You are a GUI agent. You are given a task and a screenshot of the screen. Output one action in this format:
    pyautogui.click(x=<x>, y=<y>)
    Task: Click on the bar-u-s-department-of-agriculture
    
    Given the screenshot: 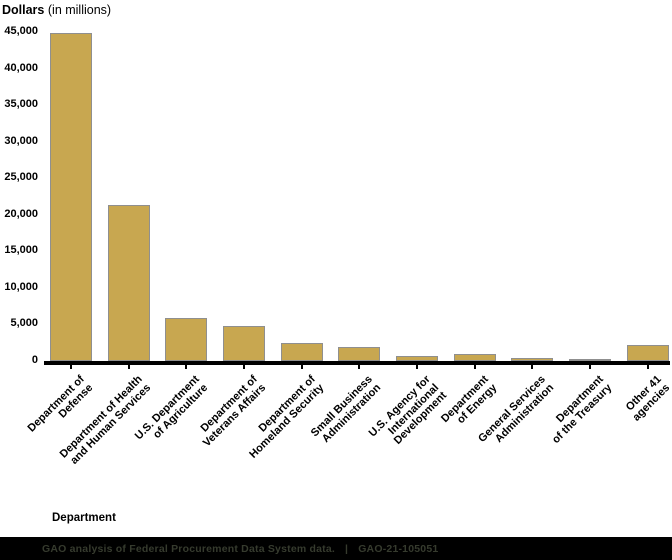 What is the action you would take?
    pyautogui.click(x=186, y=339)
    